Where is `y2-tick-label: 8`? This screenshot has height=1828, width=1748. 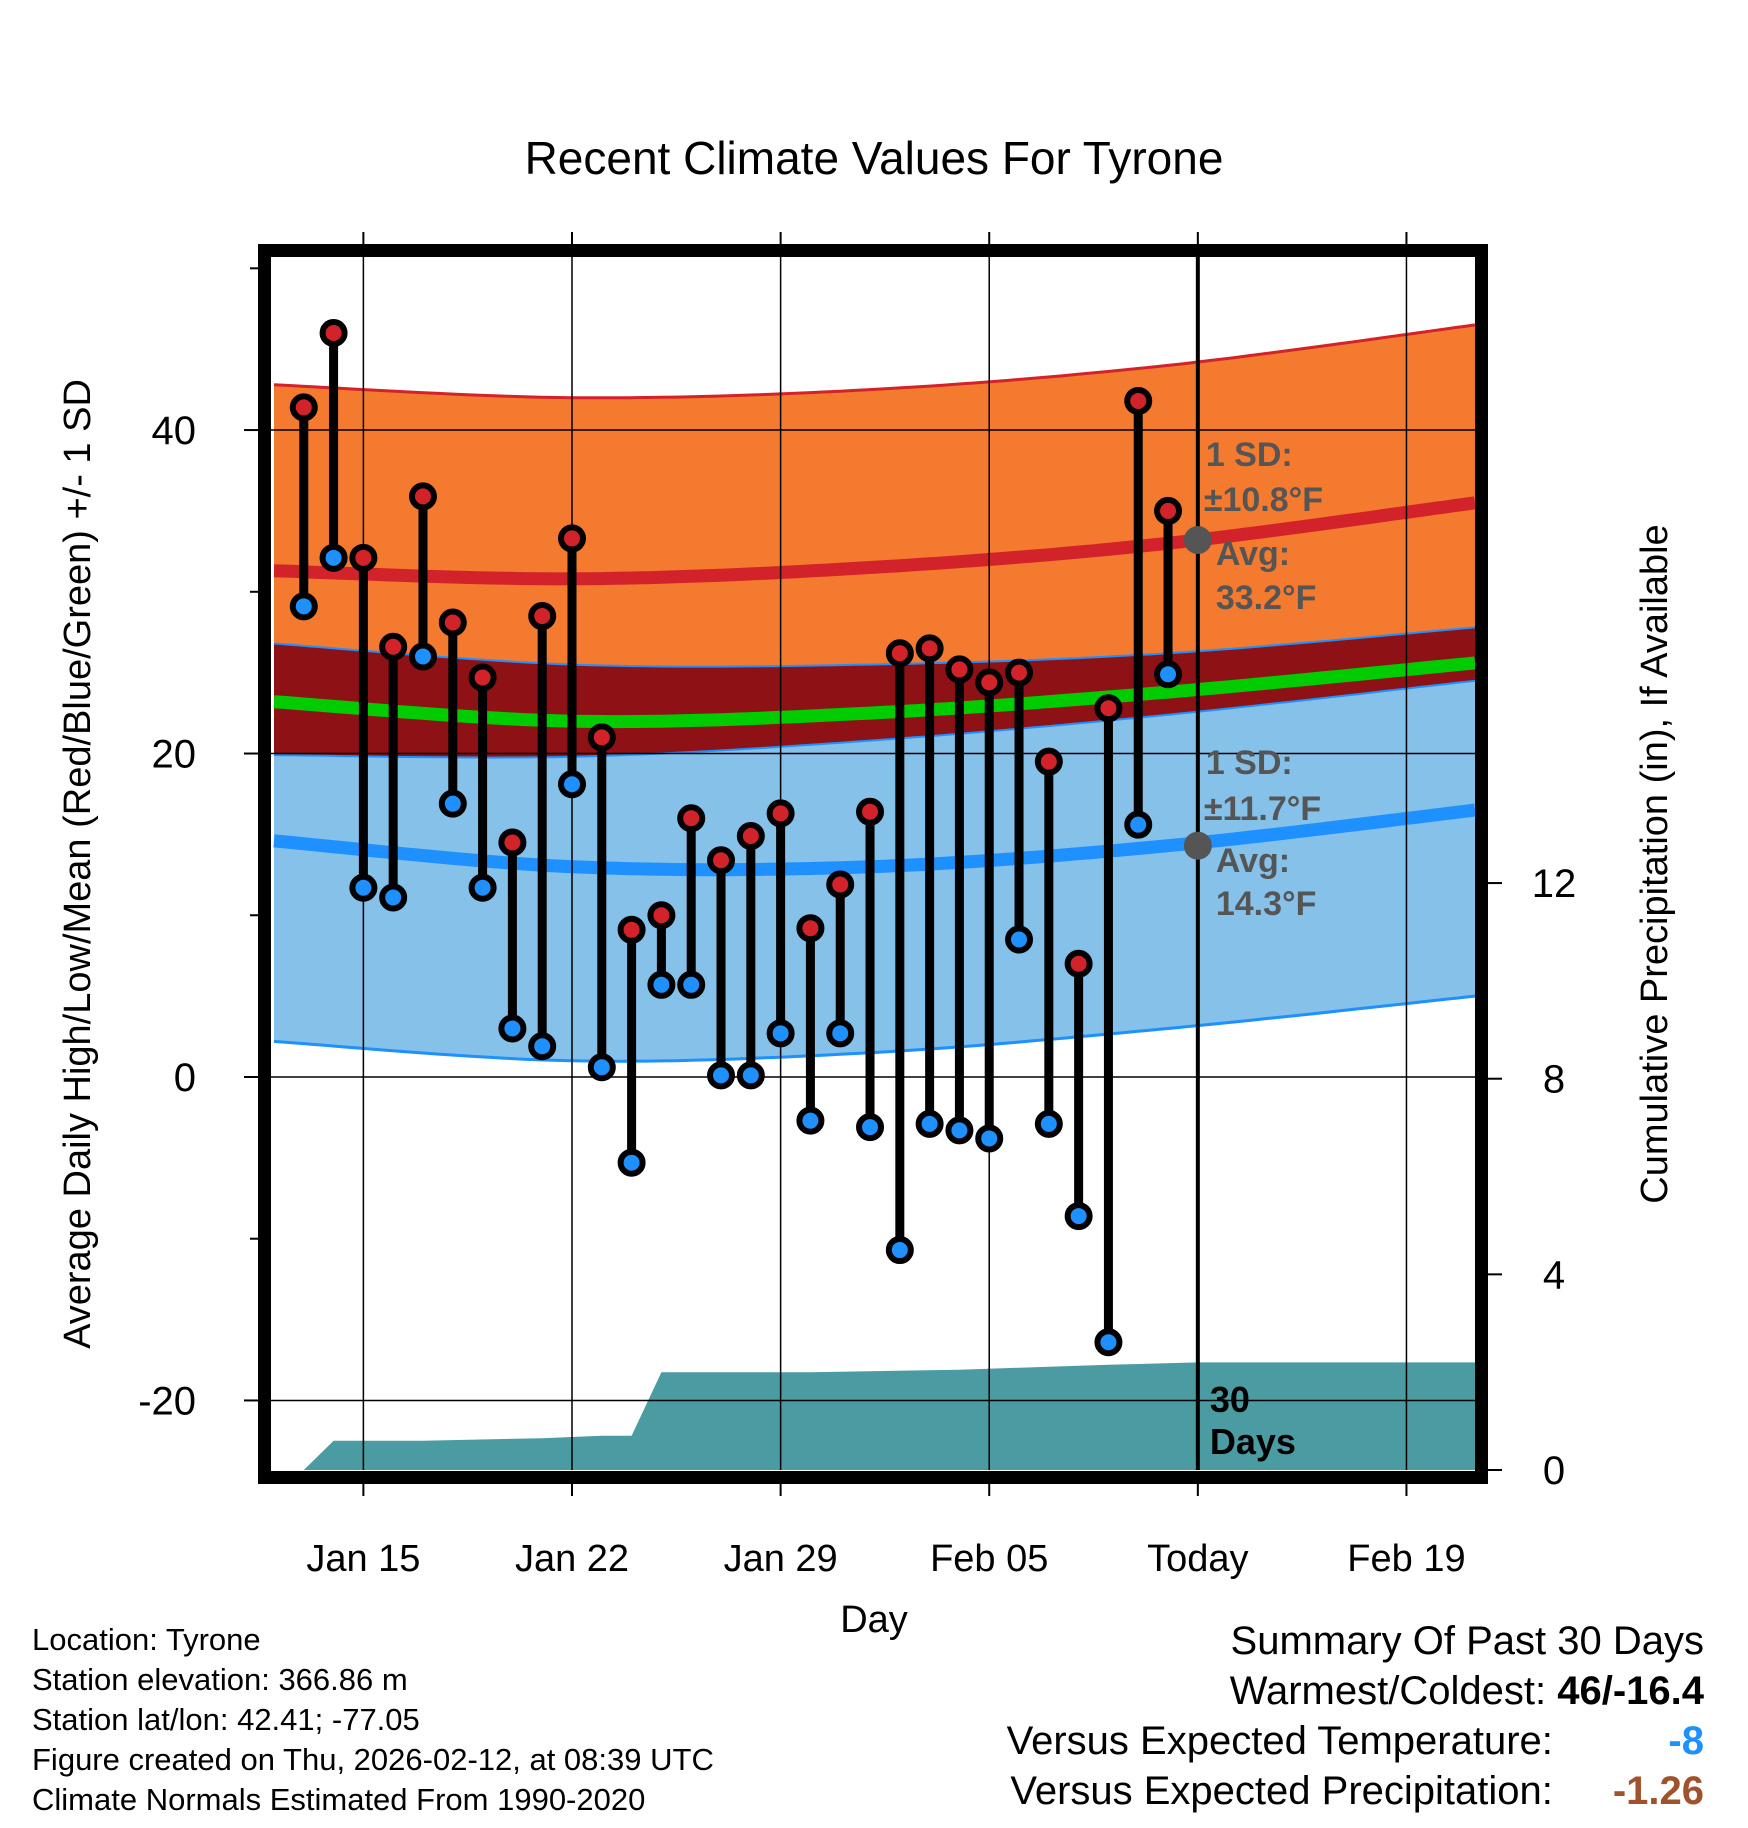 y2-tick-label: 8 is located at coordinates (1554, 1080).